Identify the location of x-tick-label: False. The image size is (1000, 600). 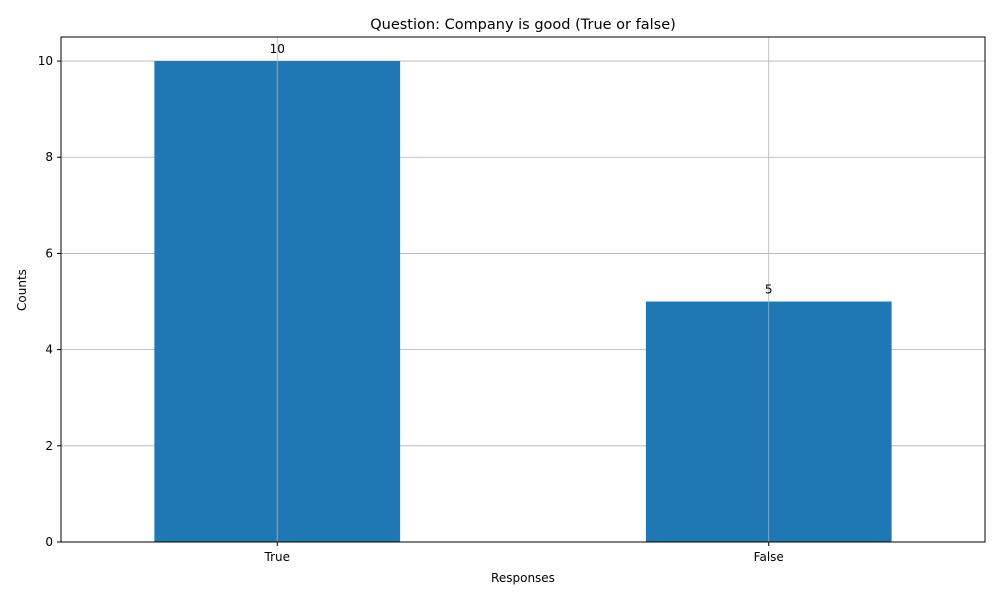
(769, 557).